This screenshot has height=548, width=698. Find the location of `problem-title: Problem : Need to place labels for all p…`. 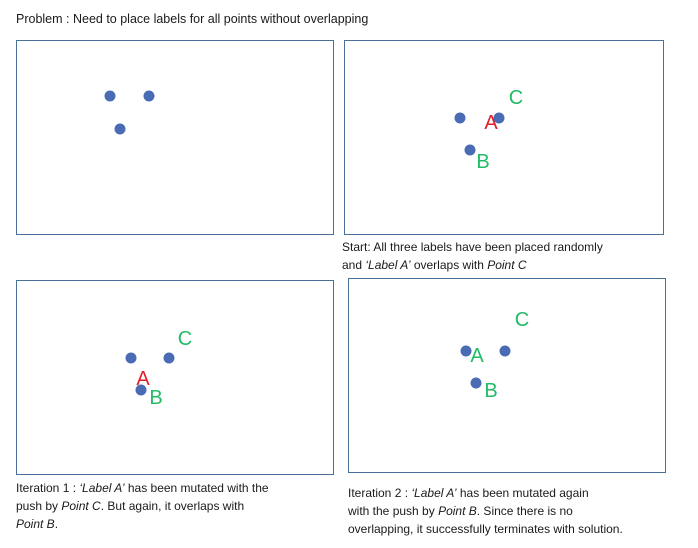

problem-title: Problem : Need to place labels for all p… is located at coordinates (192, 19).